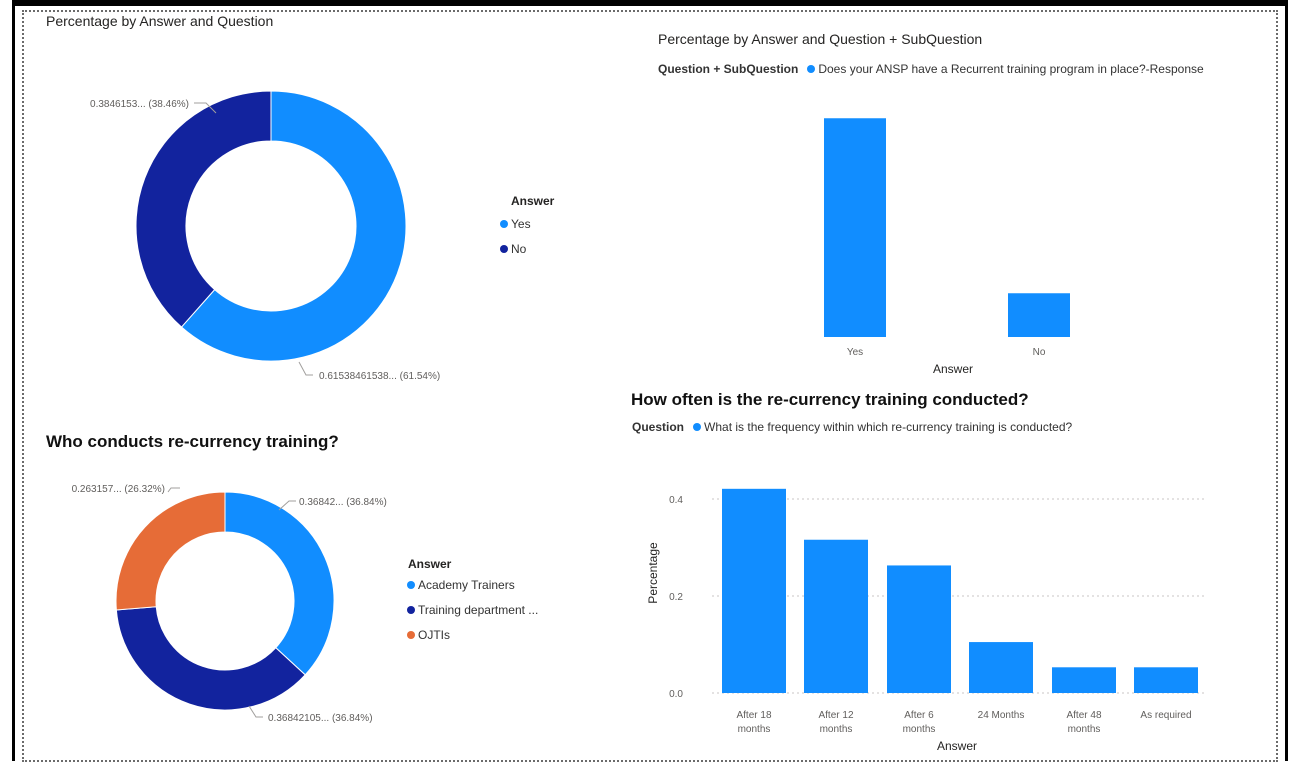 This screenshot has width=1293, height=765. I want to click on bar-bottom-ytick: 0.2, so click(676, 597).